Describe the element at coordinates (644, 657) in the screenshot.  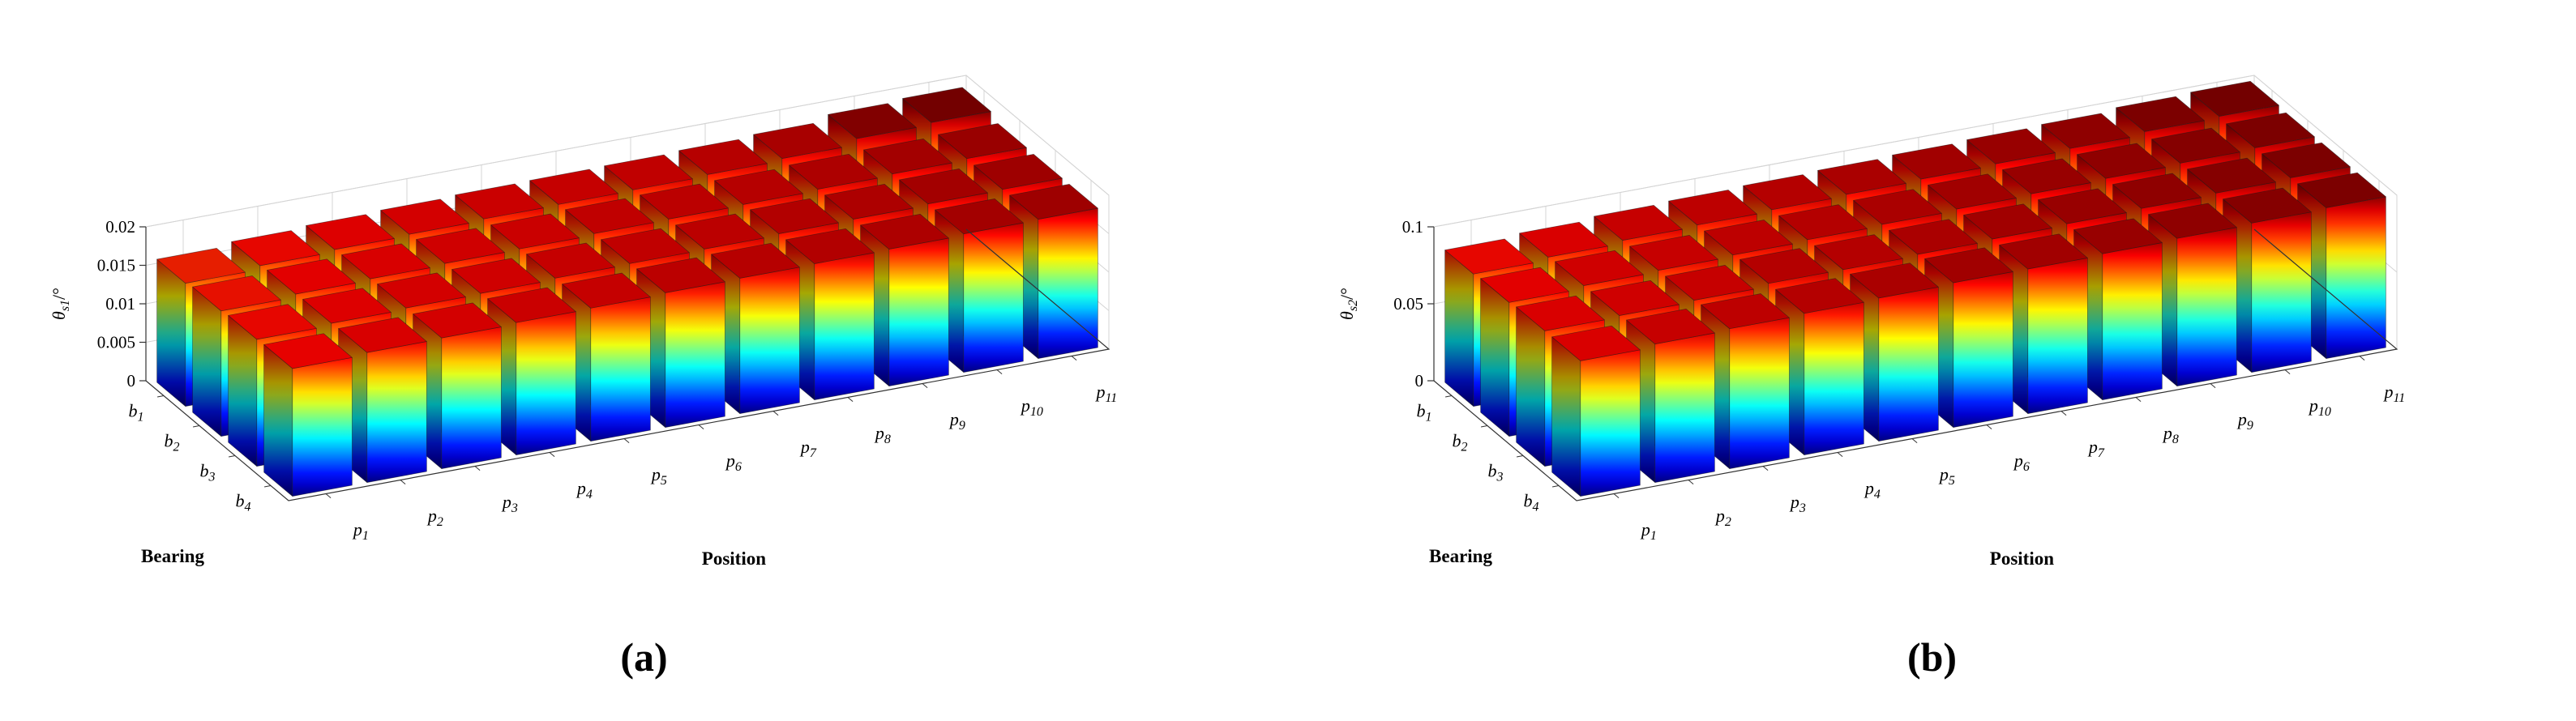
I see `caption-a: (a)` at that location.